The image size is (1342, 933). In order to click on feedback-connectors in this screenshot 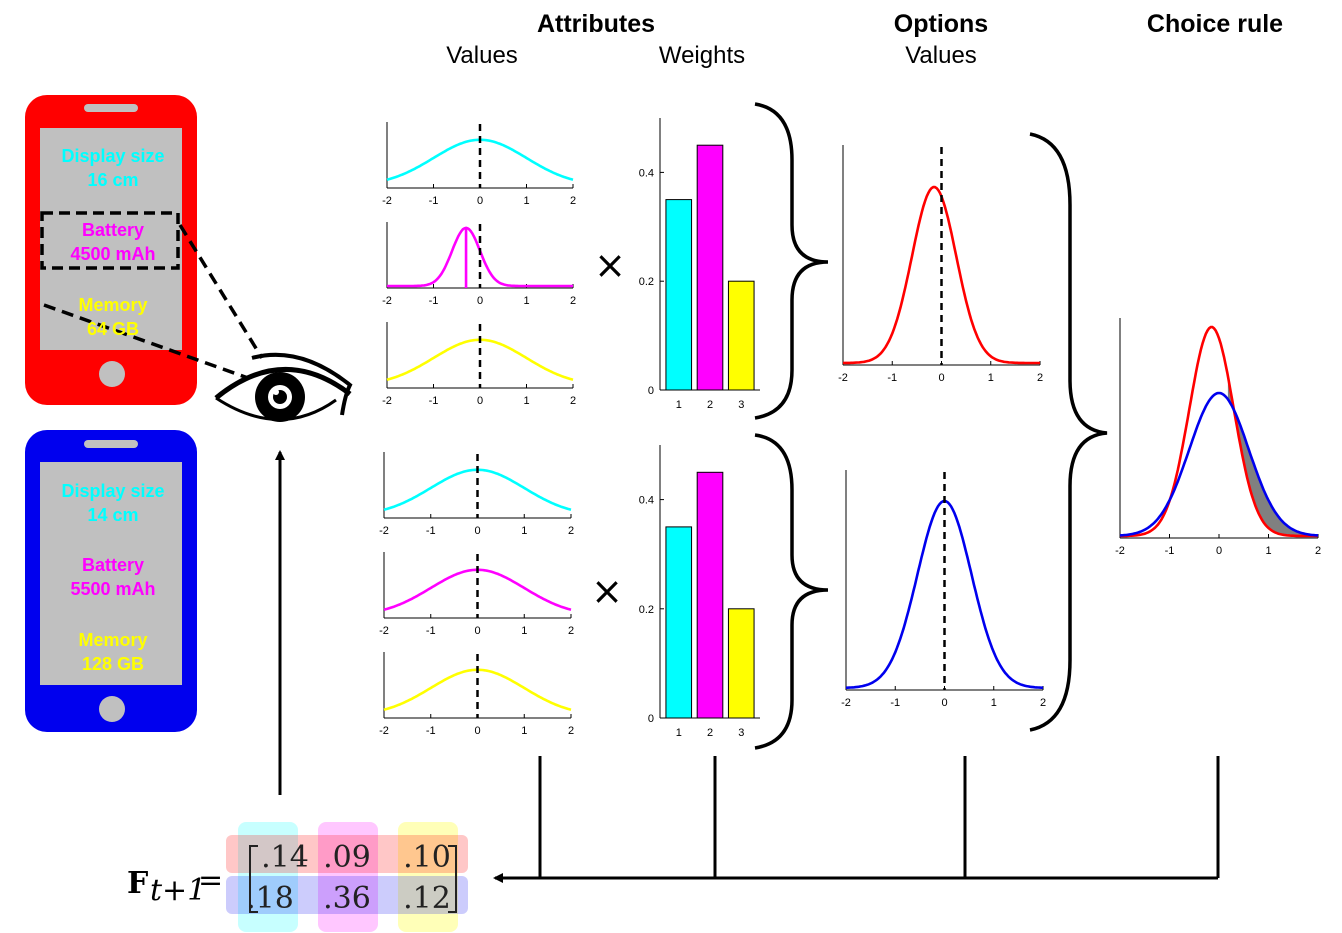, I will do `click(856, 819)`.